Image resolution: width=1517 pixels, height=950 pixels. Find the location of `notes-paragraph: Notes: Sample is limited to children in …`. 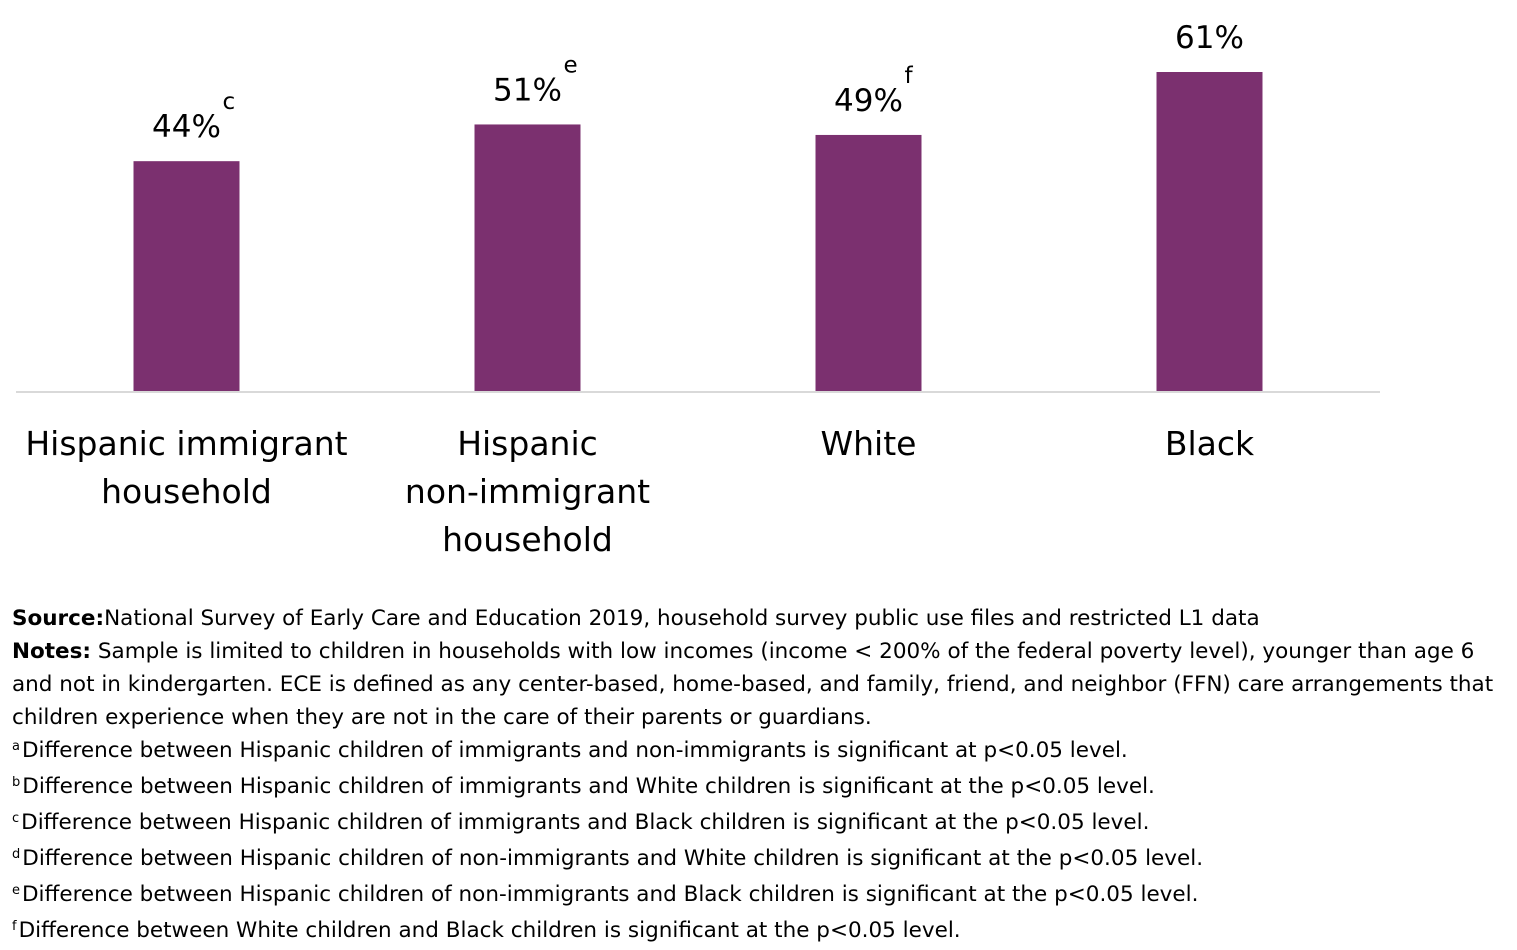

notes-paragraph: Notes: Sample is limited to children in … is located at coordinates (762, 684).